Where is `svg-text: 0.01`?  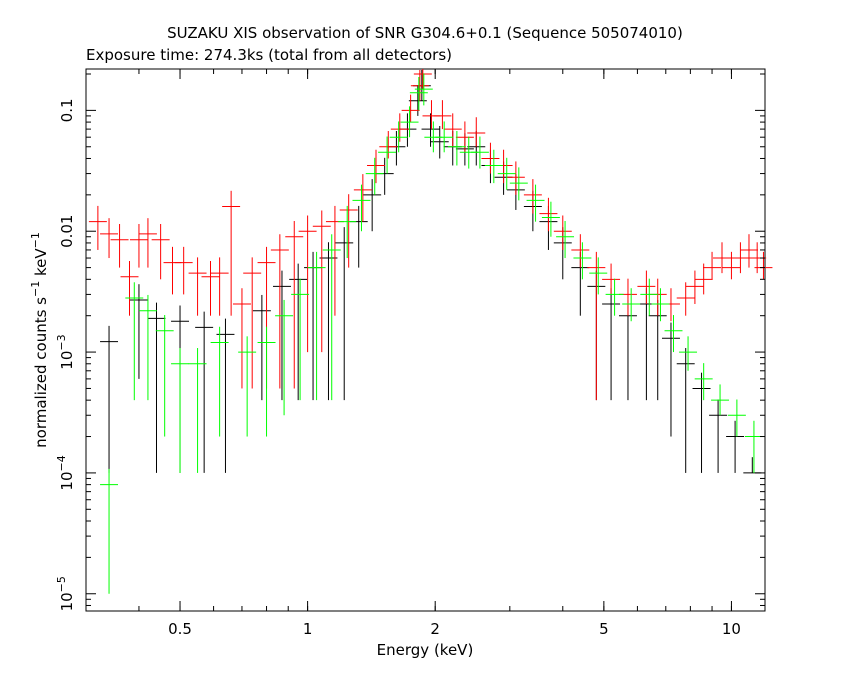 svg-text: 0.01 is located at coordinates (67, 231).